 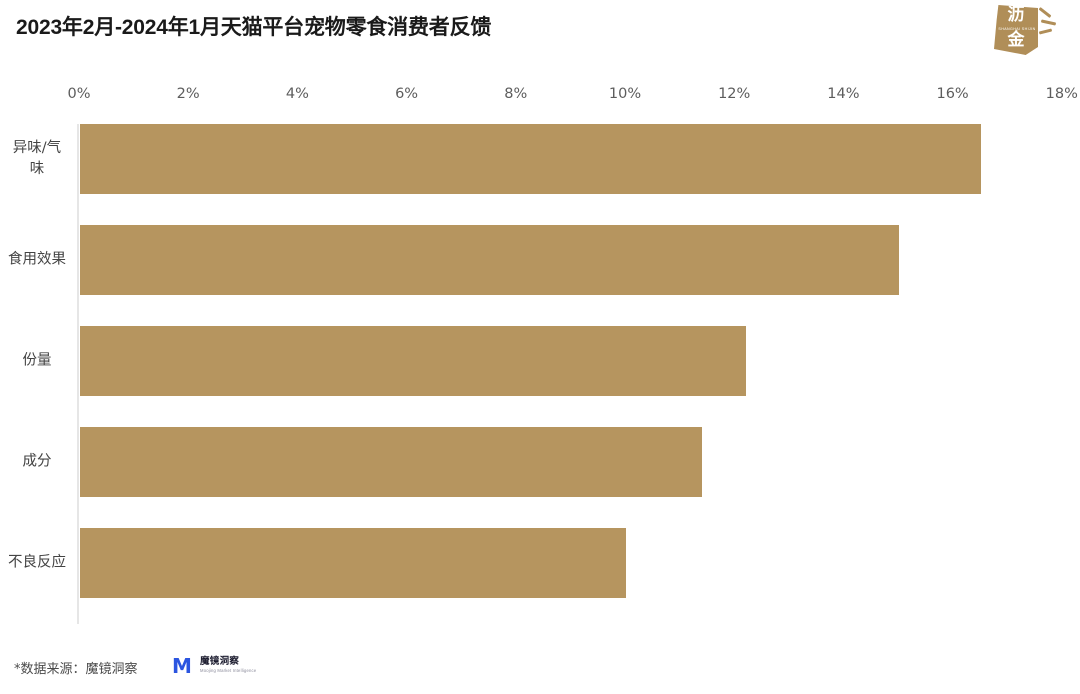 What do you see at coordinates (391, 462) in the screenshot?
I see `bar-成分` at bounding box center [391, 462].